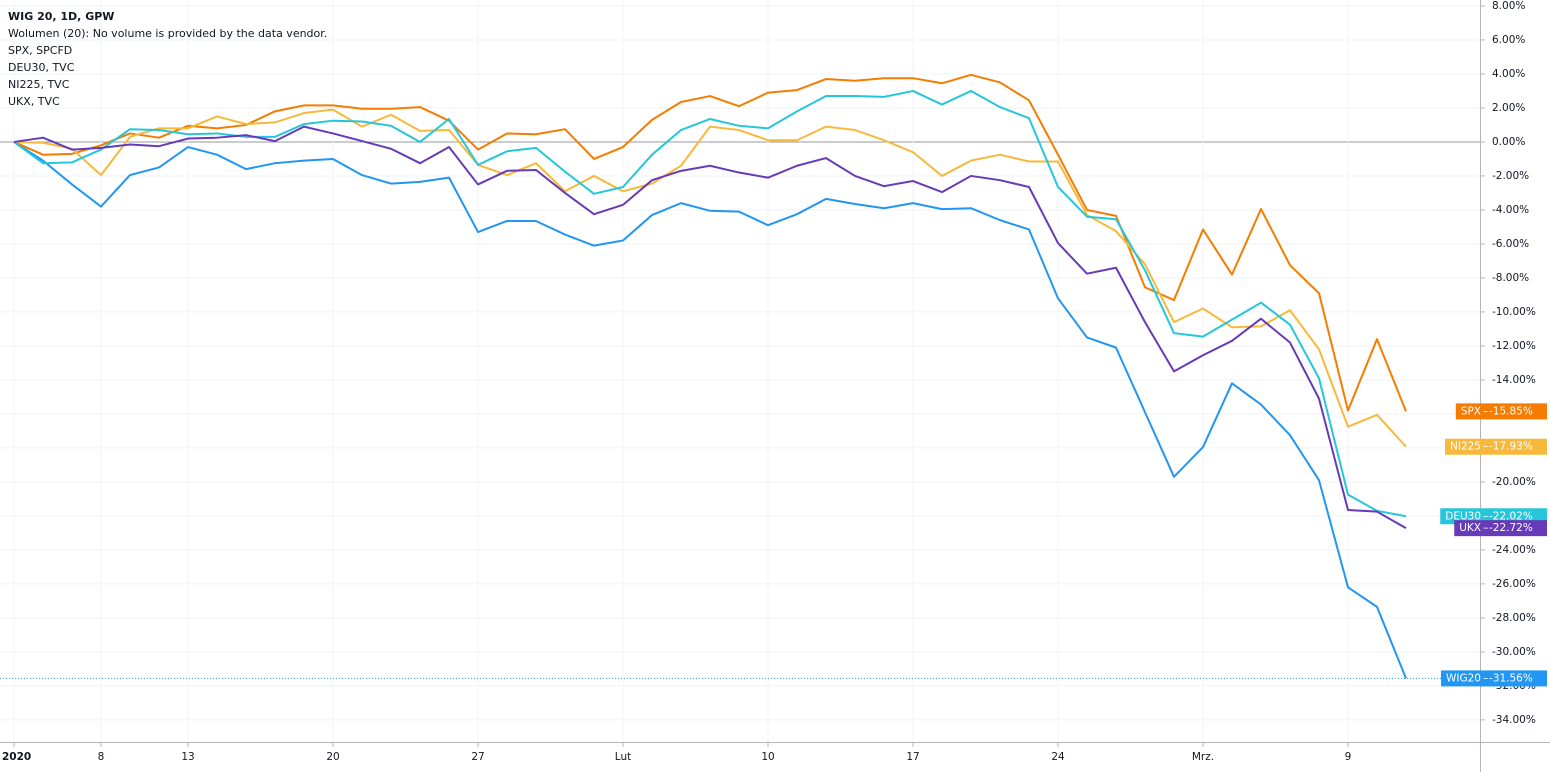 The image size is (1550, 772). What do you see at coordinates (332, 757) in the screenshot?
I see `x-tick-label: 20` at bounding box center [332, 757].